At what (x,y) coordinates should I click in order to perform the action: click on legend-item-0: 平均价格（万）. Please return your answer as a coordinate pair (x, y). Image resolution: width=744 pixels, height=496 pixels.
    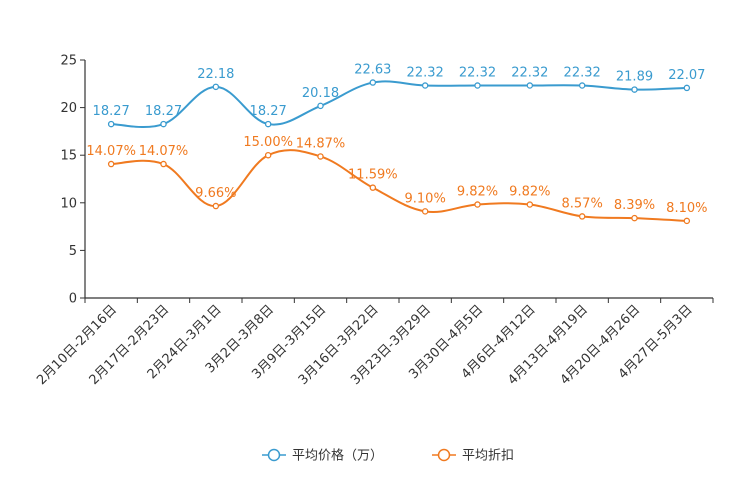
    Looking at the image, I should click on (322, 456).